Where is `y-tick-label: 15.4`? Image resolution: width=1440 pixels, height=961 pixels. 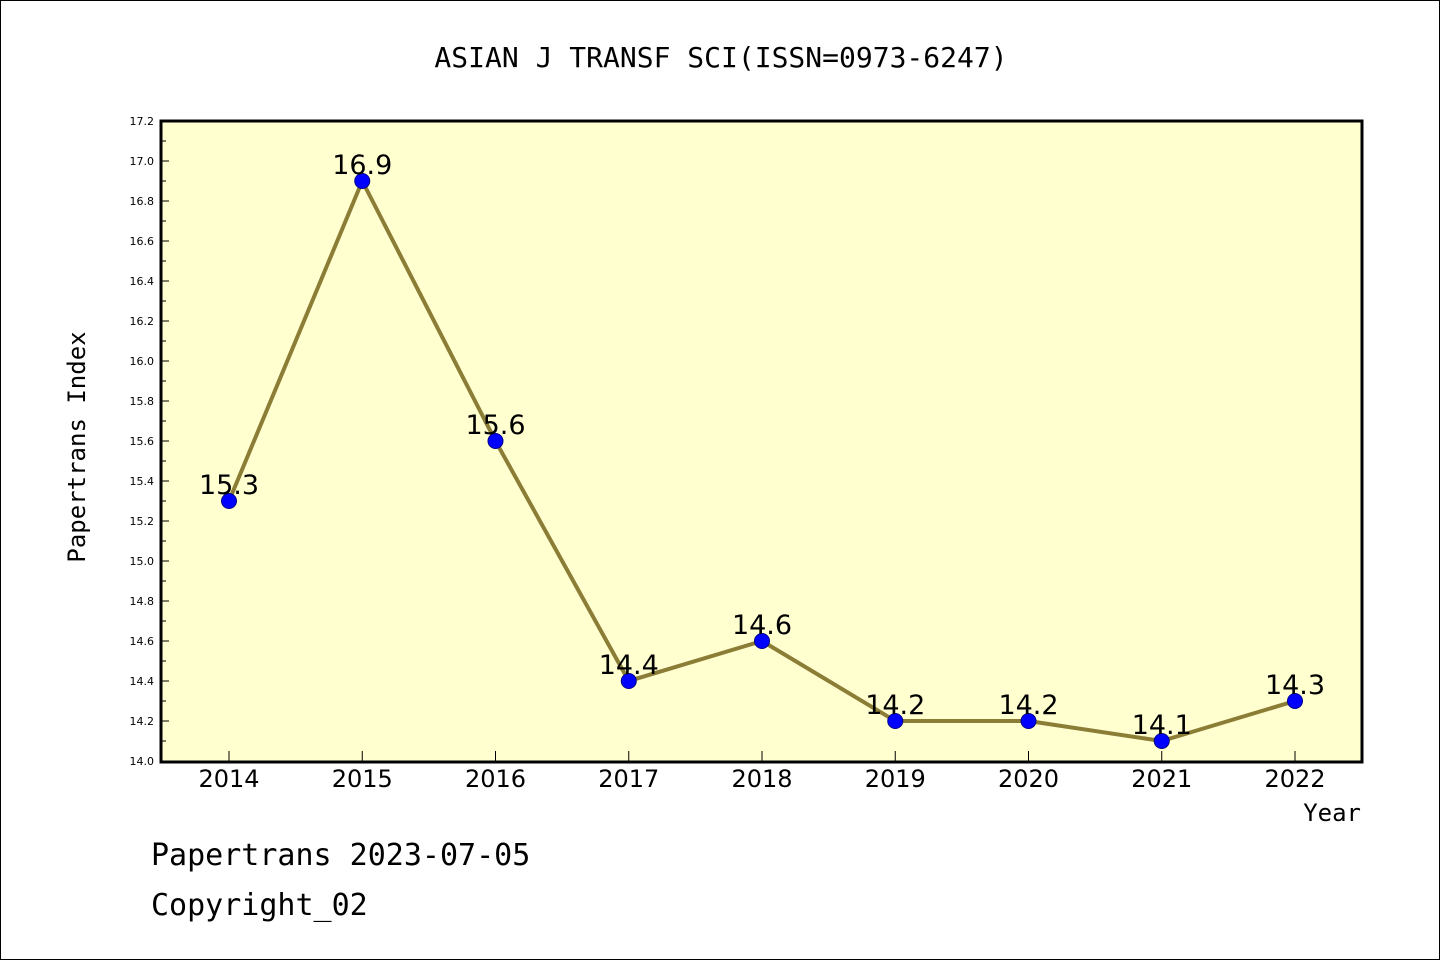 y-tick-label: 15.4 is located at coordinates (142, 481).